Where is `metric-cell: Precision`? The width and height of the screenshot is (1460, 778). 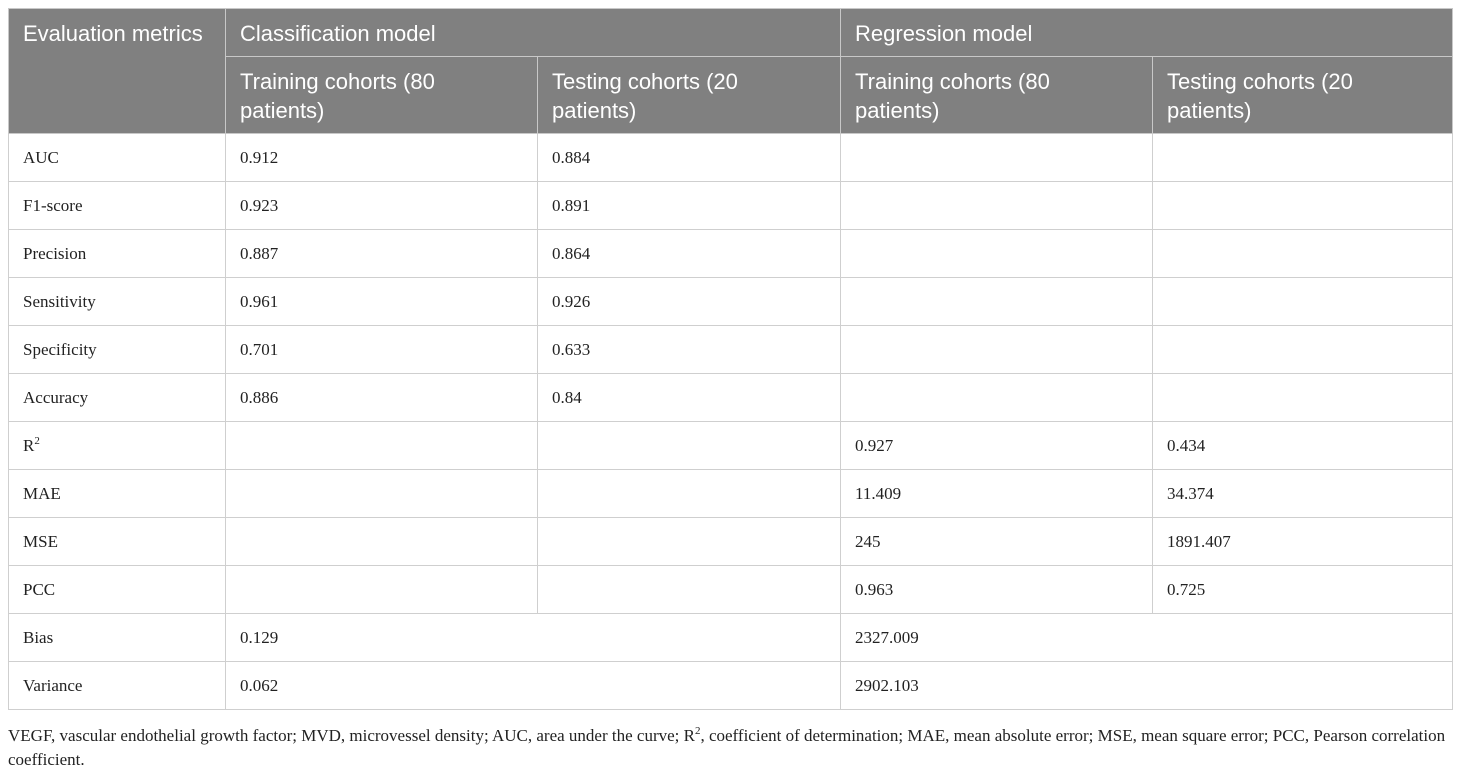 metric-cell: Precision is located at coordinates (117, 253).